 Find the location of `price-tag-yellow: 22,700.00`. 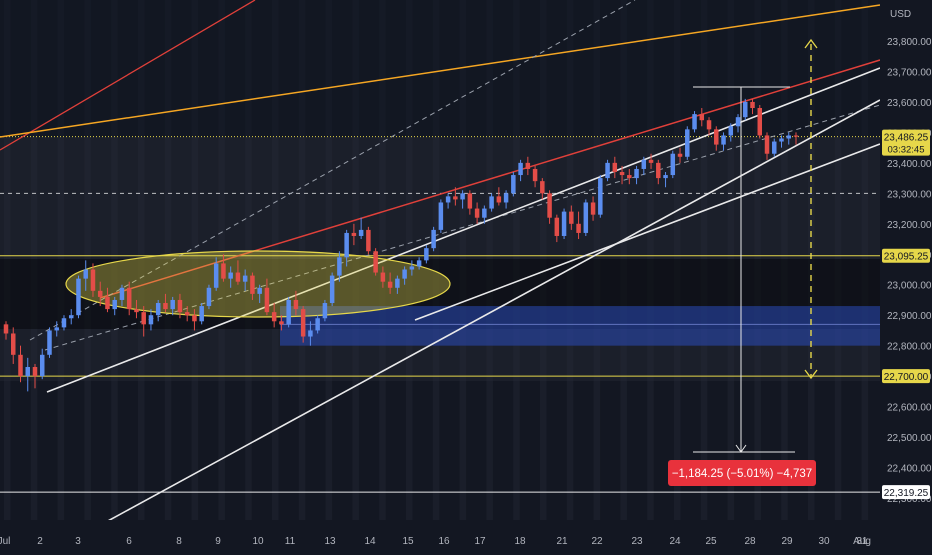

price-tag-yellow: 22,700.00 is located at coordinates (906, 376).